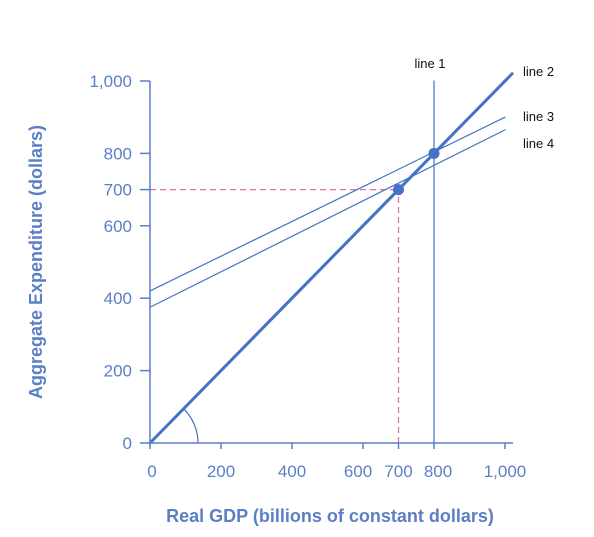  What do you see at coordinates (118, 371) in the screenshot?
I see `y-tick-label-1: 200` at bounding box center [118, 371].